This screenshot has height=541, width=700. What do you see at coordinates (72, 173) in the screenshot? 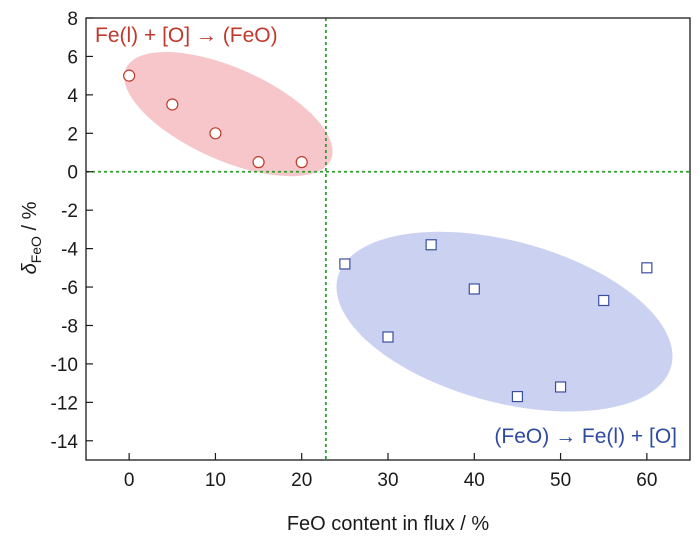
I see `y-tick-label: 0` at bounding box center [72, 173].